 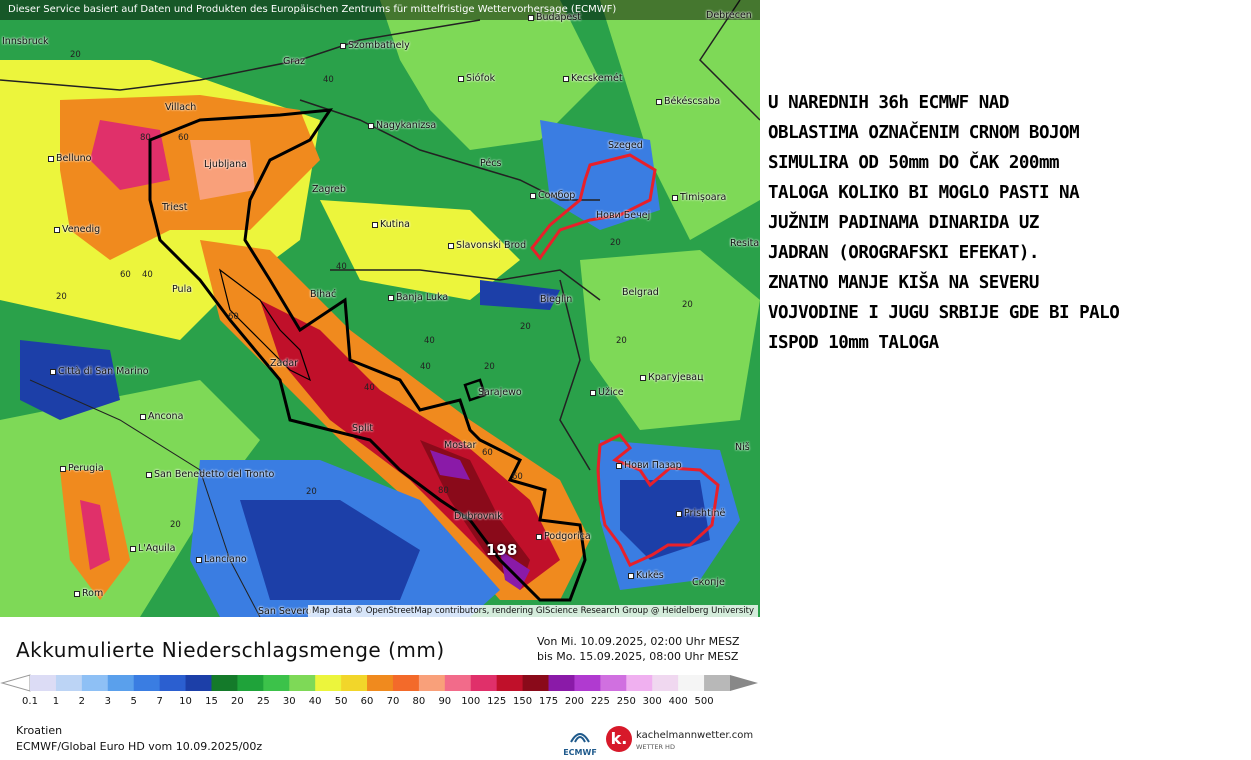 I want to click on colorbar-tick-label: 3, so click(x=107, y=701).